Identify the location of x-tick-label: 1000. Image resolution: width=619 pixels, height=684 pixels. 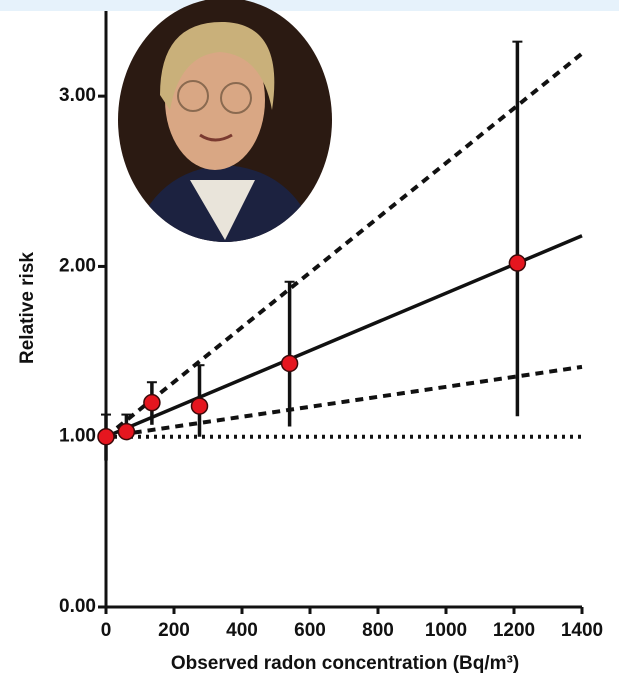
(446, 630).